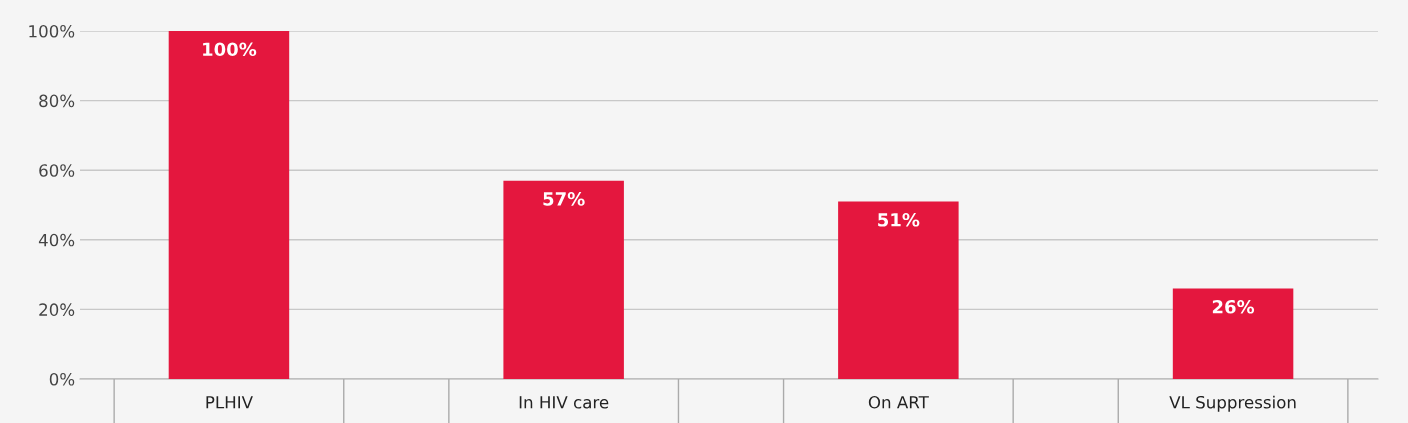  Describe the element at coordinates (56, 240) in the screenshot. I see `y-tick-label: 40%` at that location.